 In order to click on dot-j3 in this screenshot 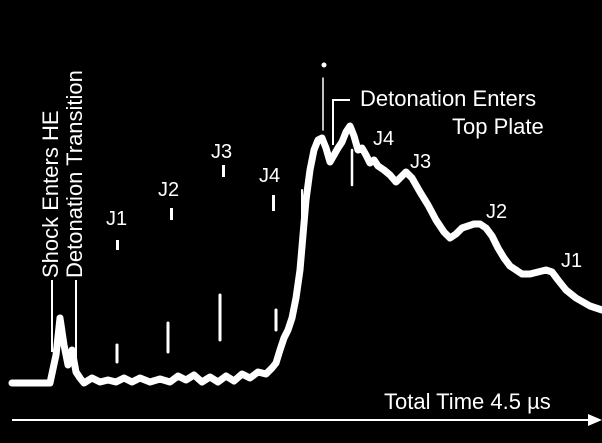, I will do `click(223, 171)`.